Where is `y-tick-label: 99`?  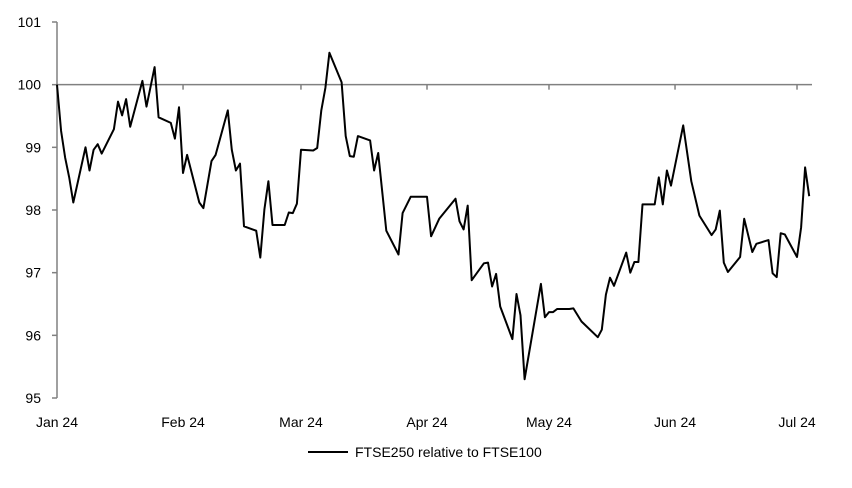 y-tick-label: 99 is located at coordinates (33, 147).